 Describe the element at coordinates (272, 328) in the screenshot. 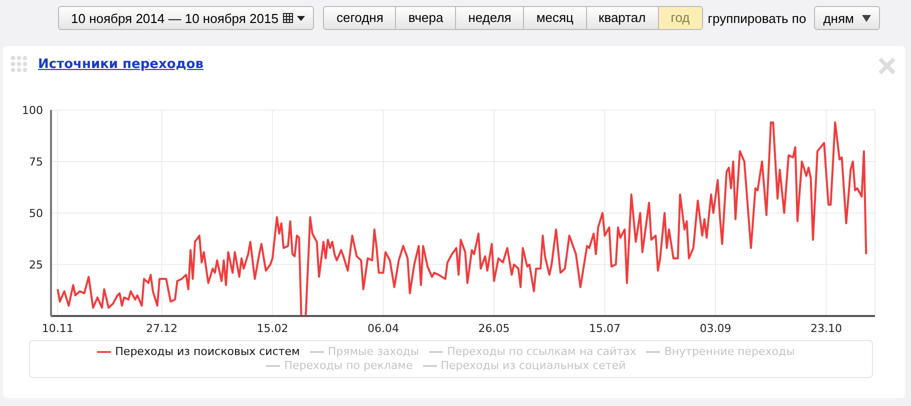

I see `x-tick-label: 15.02` at that location.